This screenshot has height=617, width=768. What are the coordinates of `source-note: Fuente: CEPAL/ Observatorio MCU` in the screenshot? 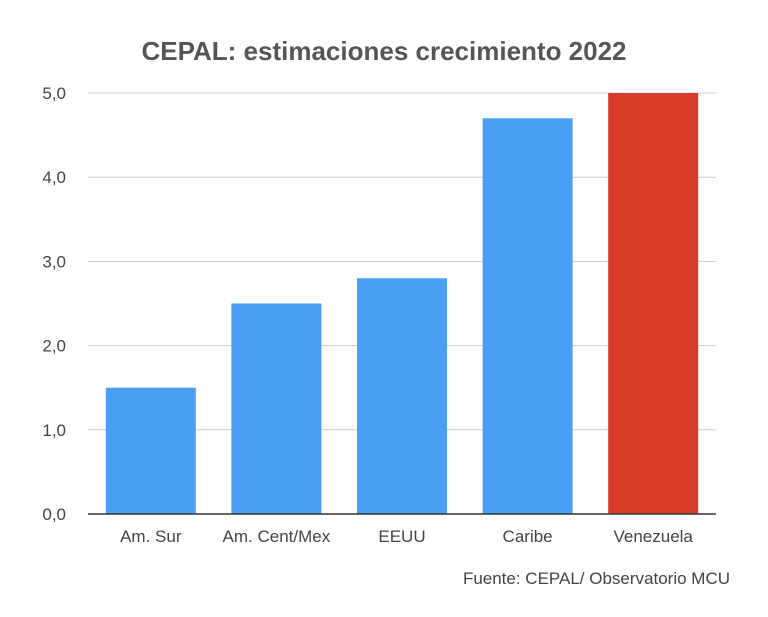 It's located at (596, 578).